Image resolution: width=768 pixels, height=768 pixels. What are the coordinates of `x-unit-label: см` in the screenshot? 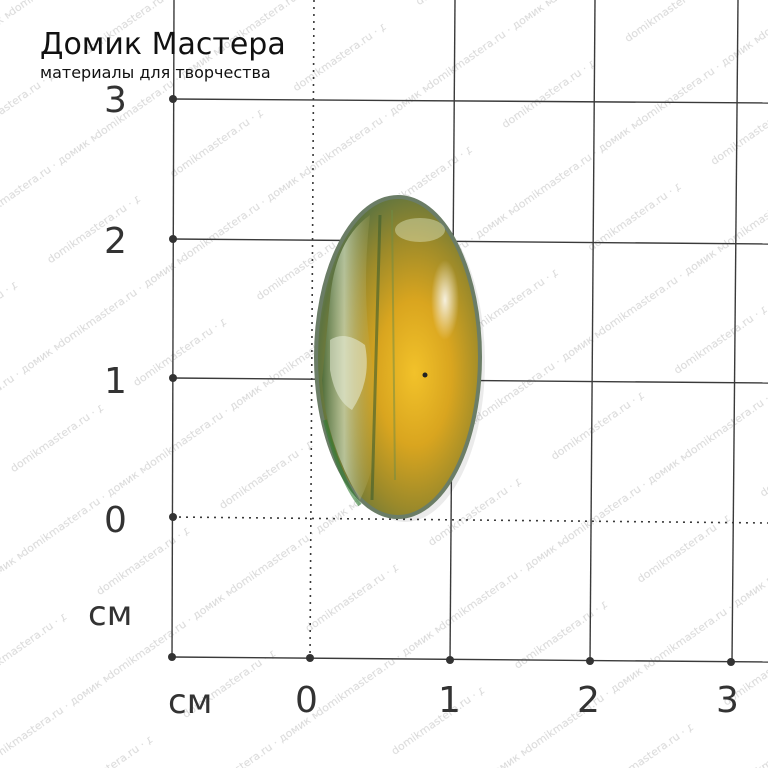 It's located at (190, 702).